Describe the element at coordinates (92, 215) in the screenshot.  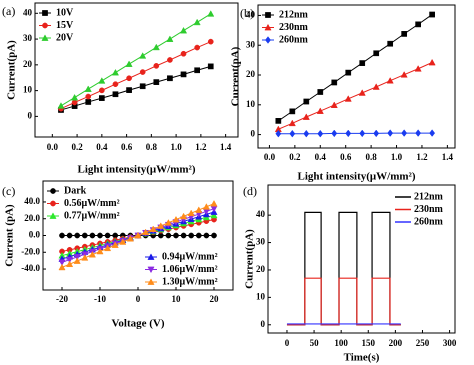
I see `legend-label: 0.77μW/mm²` at that location.